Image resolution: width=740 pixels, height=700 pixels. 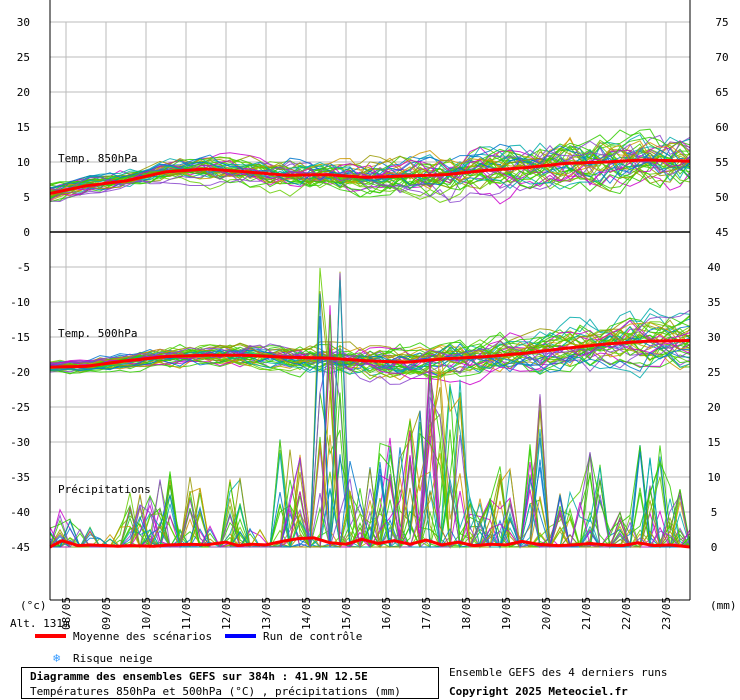 I want to click on left-tick-label: -25, so click(x=20, y=407).